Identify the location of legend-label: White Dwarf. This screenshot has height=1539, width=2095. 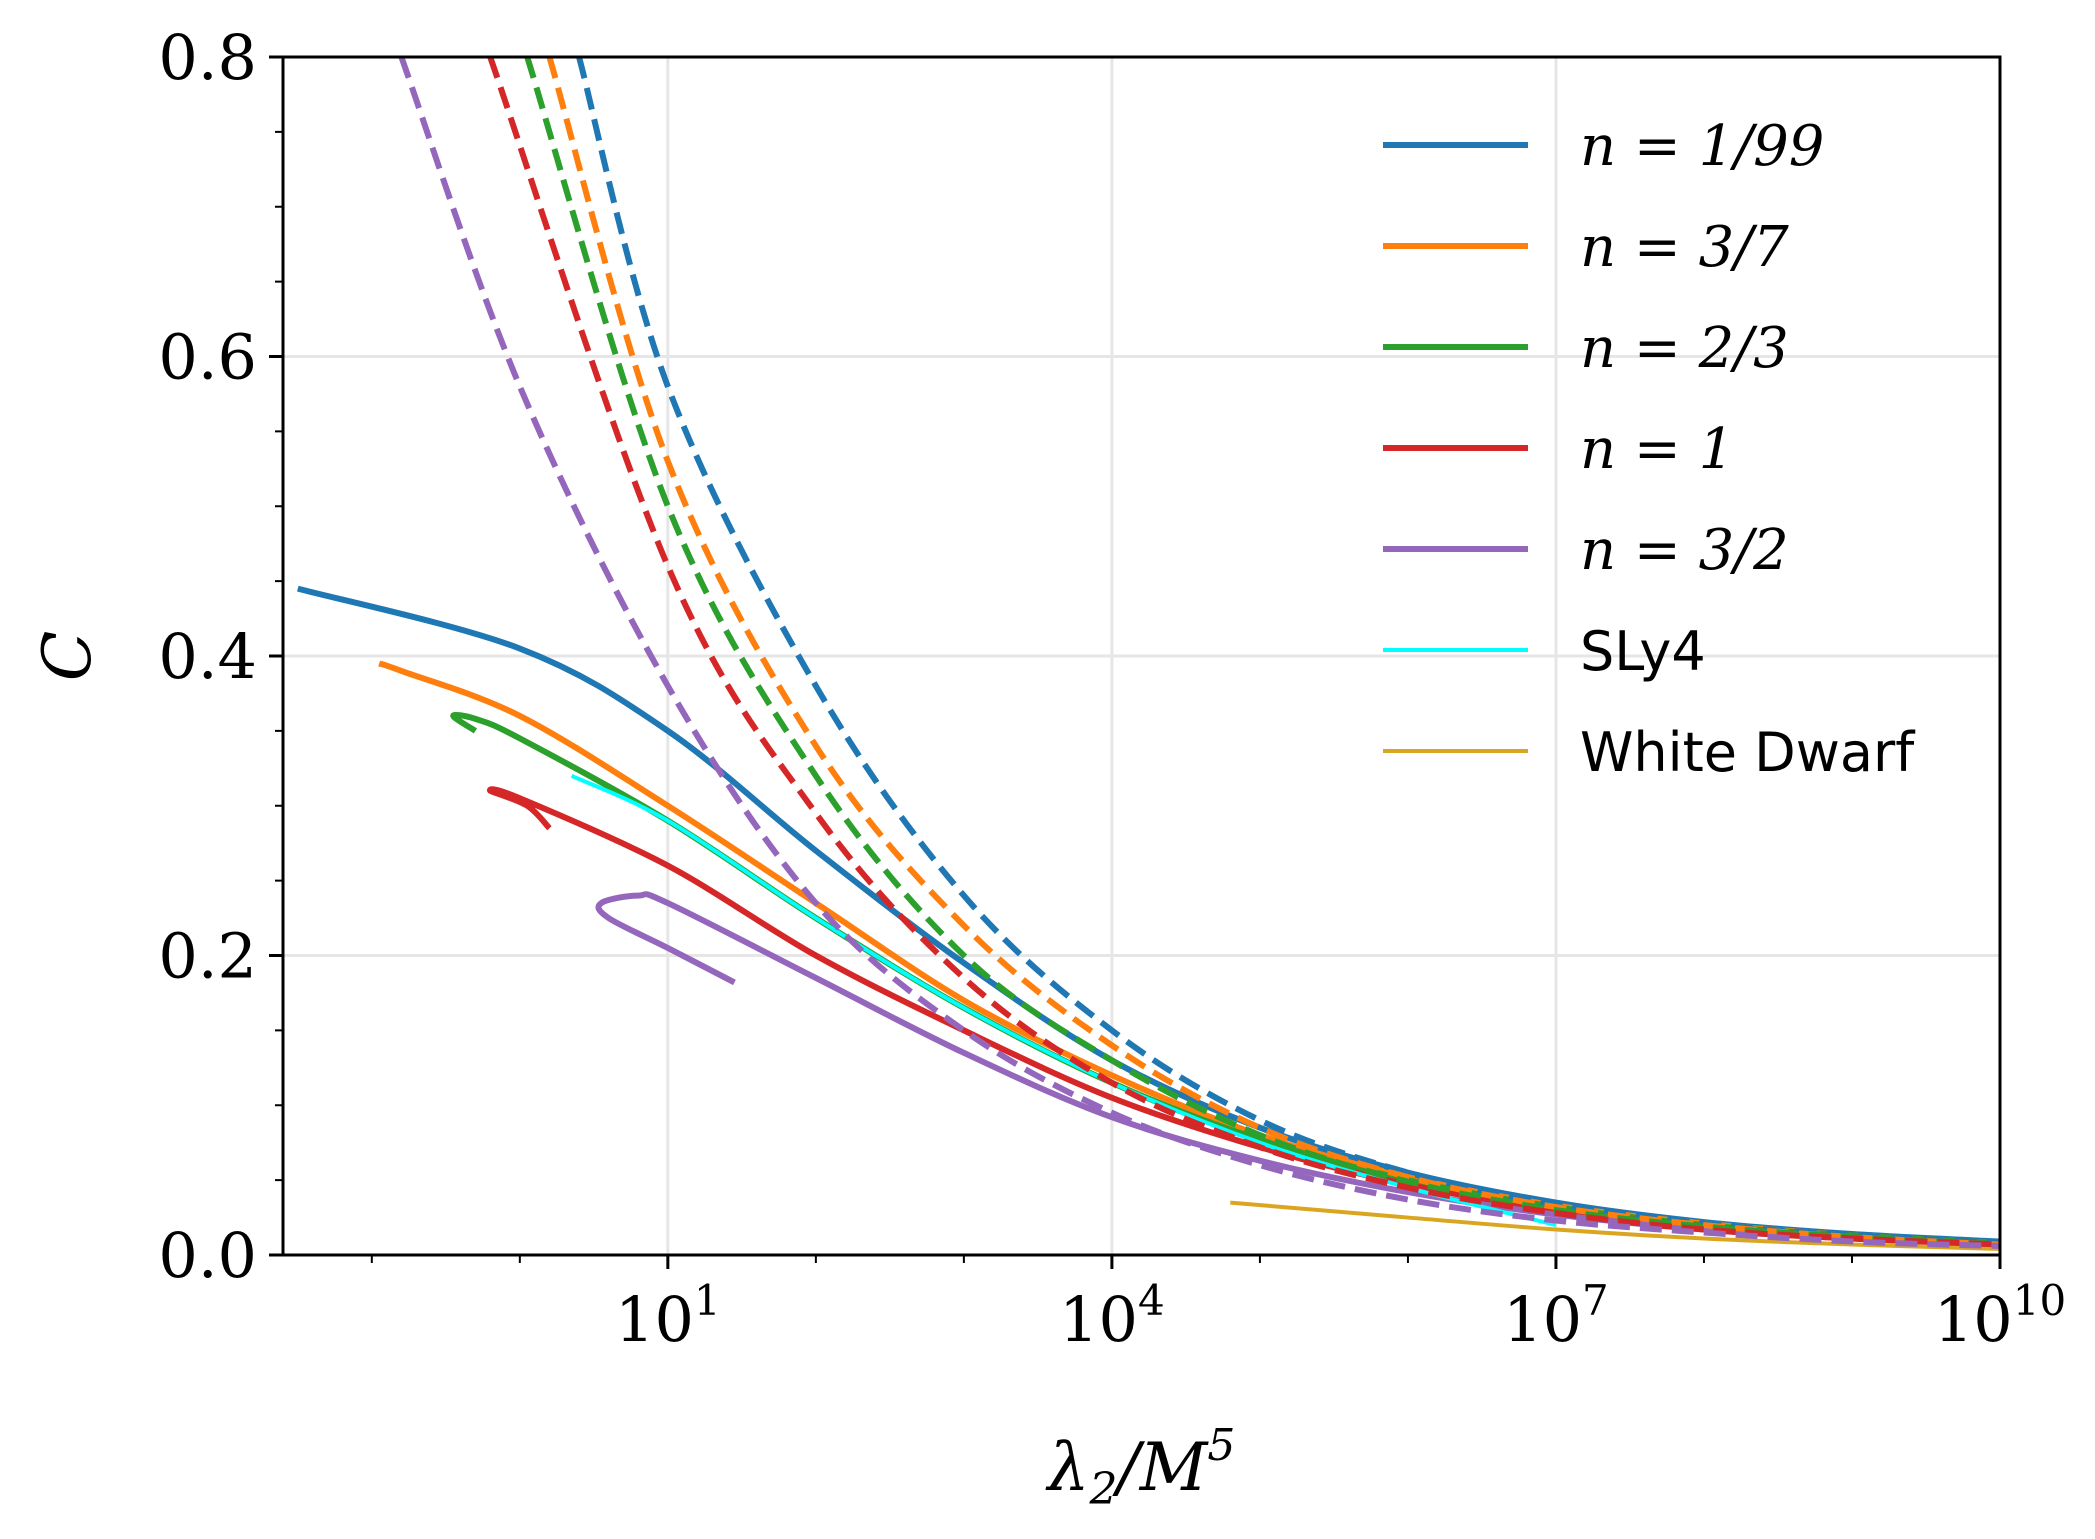
(1748, 752).